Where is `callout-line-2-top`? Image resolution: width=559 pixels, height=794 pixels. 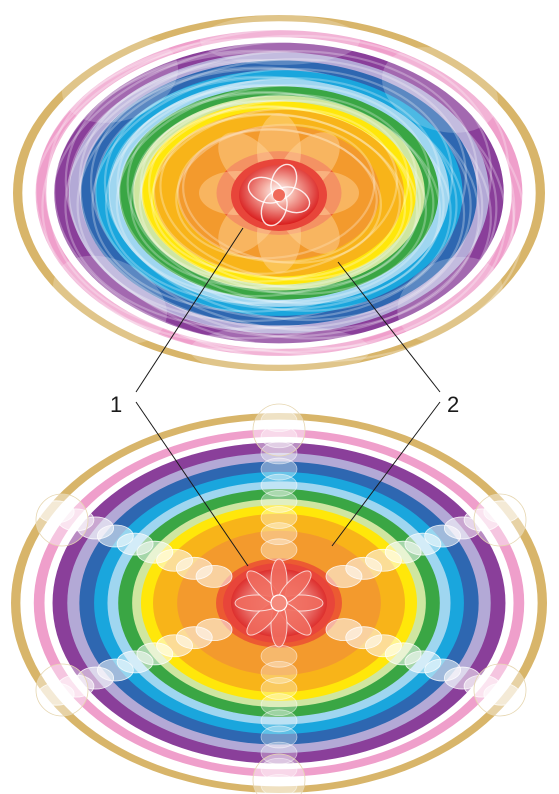 callout-line-2-top is located at coordinates (389, 327).